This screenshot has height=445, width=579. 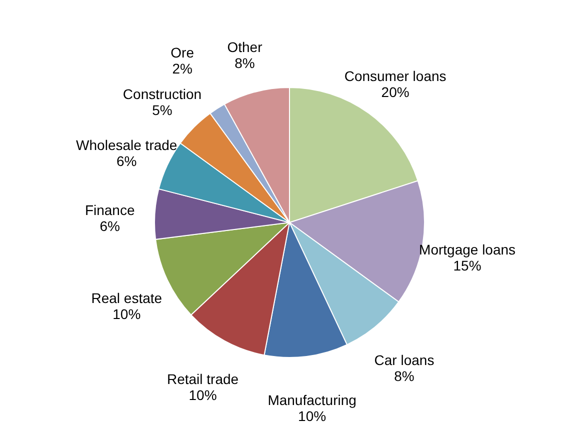 What do you see at coordinates (109, 210) in the screenshot?
I see `slice-label: Finance` at bounding box center [109, 210].